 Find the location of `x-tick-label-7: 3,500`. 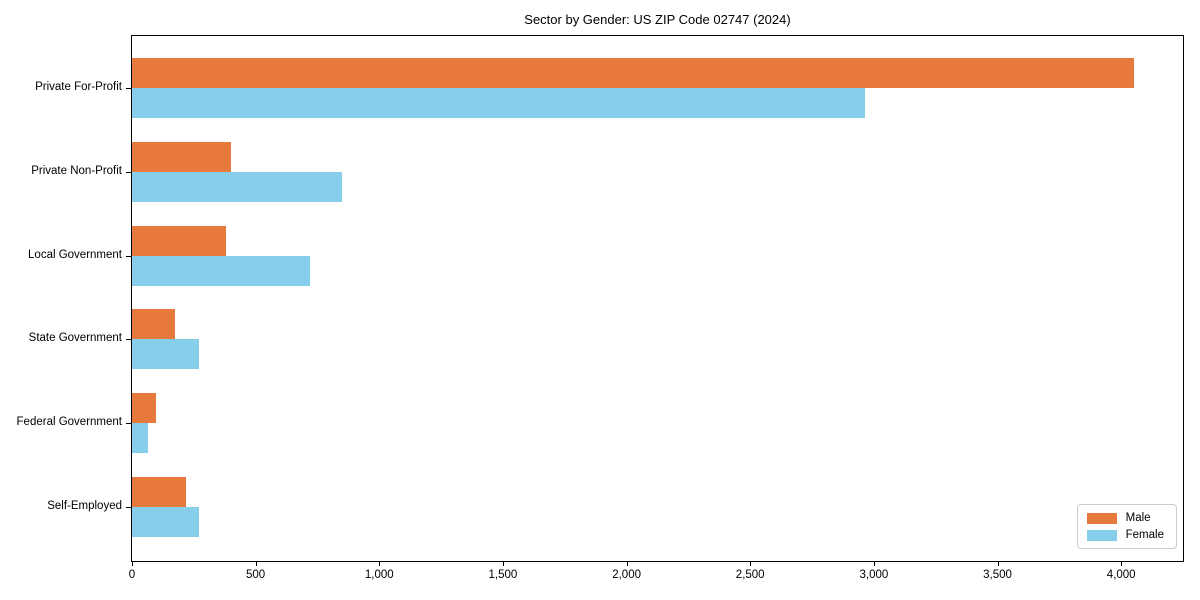

x-tick-label-7: 3,500 is located at coordinates (997, 575).